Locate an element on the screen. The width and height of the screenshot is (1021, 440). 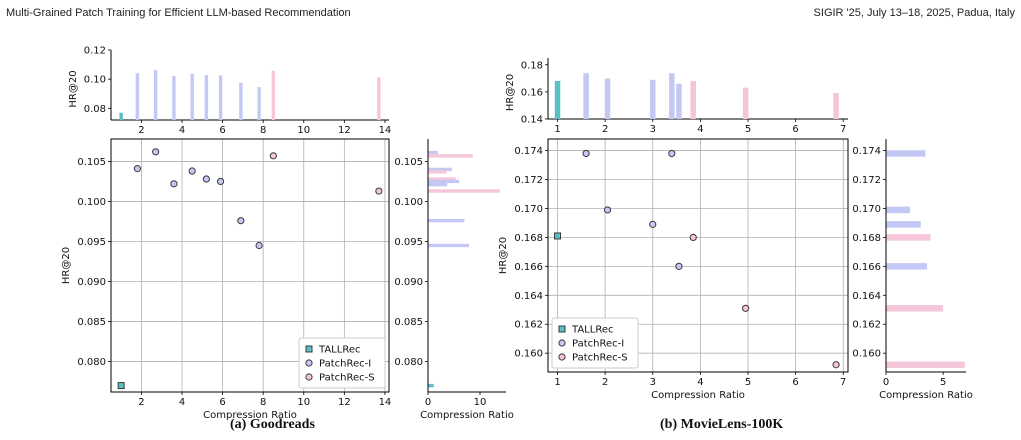
a-legend-marker-patchrec-i is located at coordinates (309, 363).